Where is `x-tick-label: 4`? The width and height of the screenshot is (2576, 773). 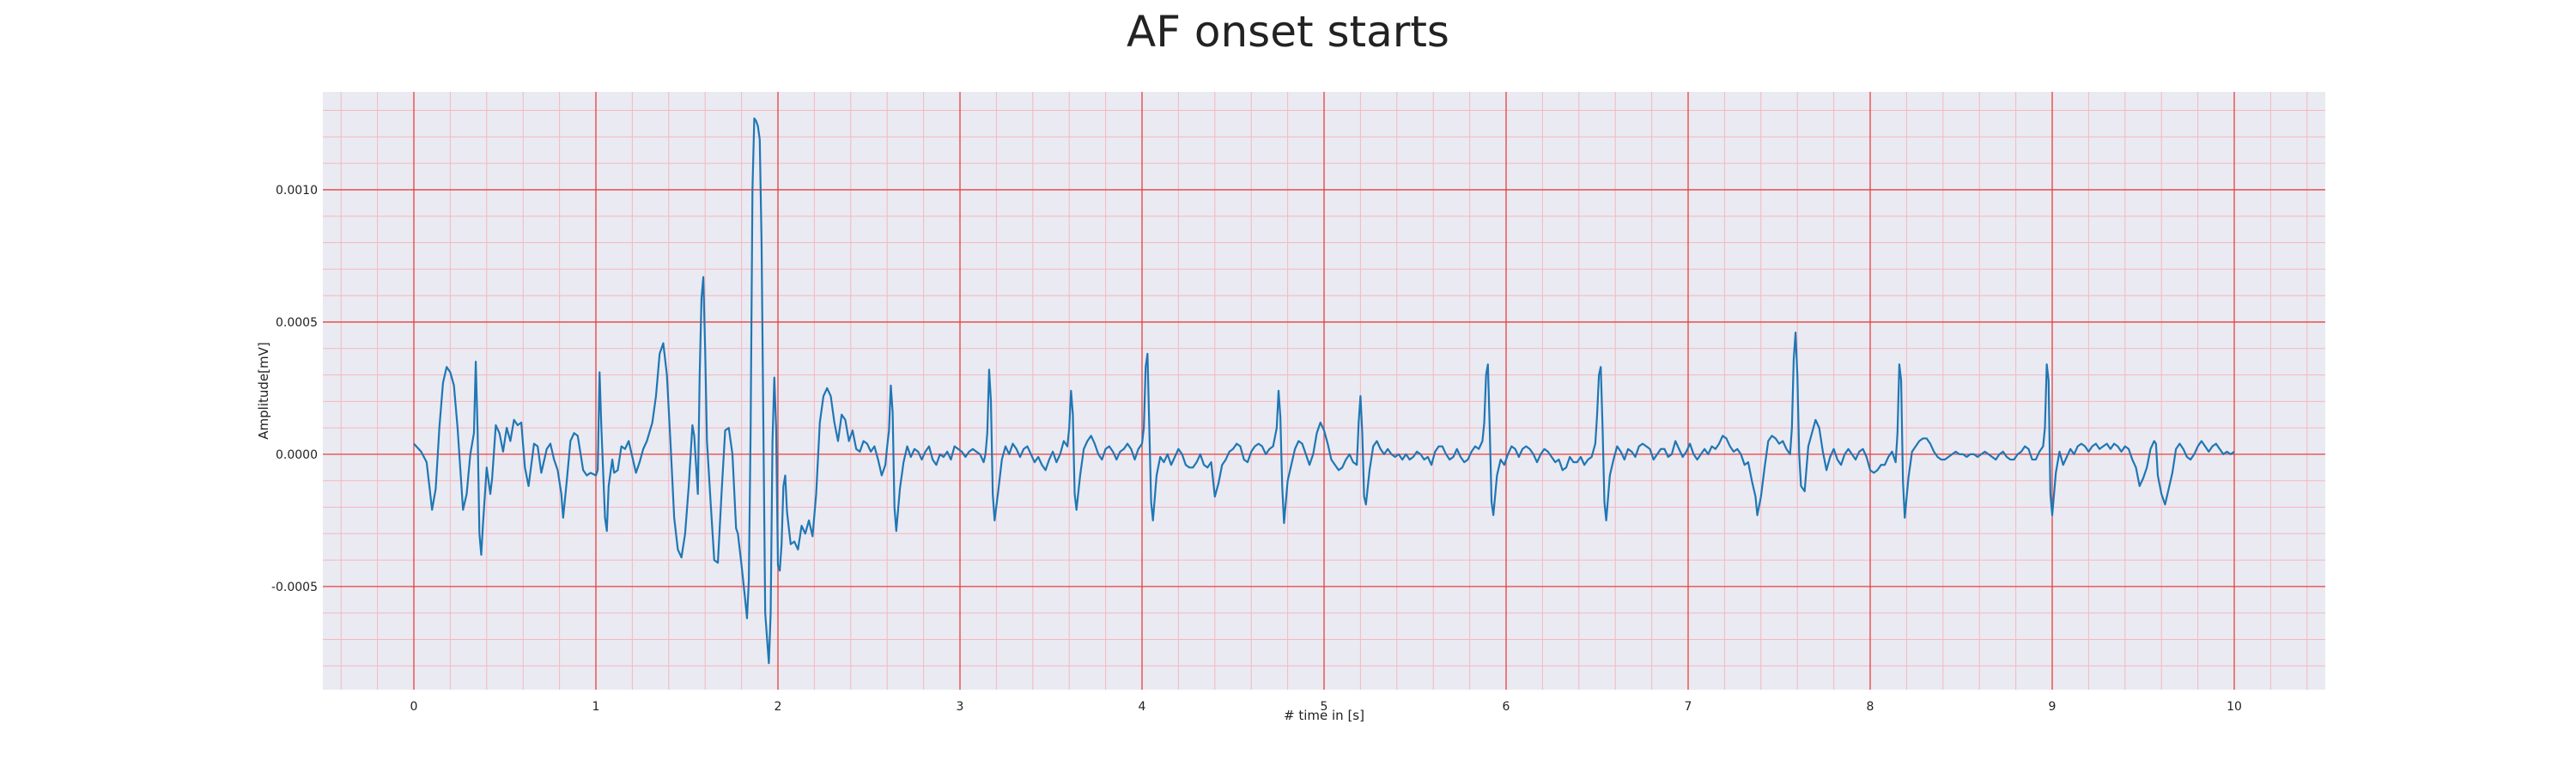
x-tick-label: 4 is located at coordinates (1142, 707).